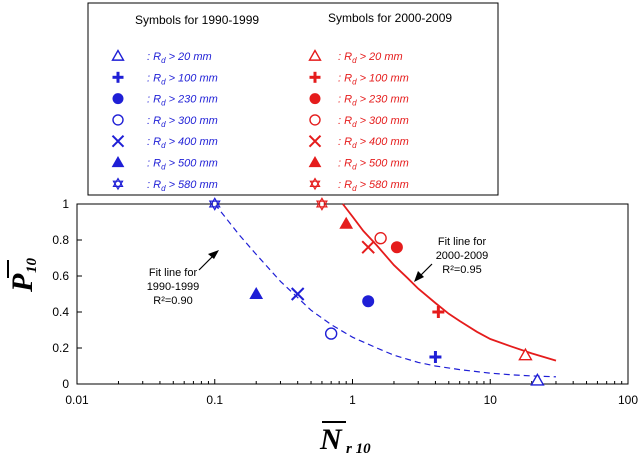  What do you see at coordinates (65, 204) in the screenshot?
I see `y-tick-label: 1` at bounding box center [65, 204].